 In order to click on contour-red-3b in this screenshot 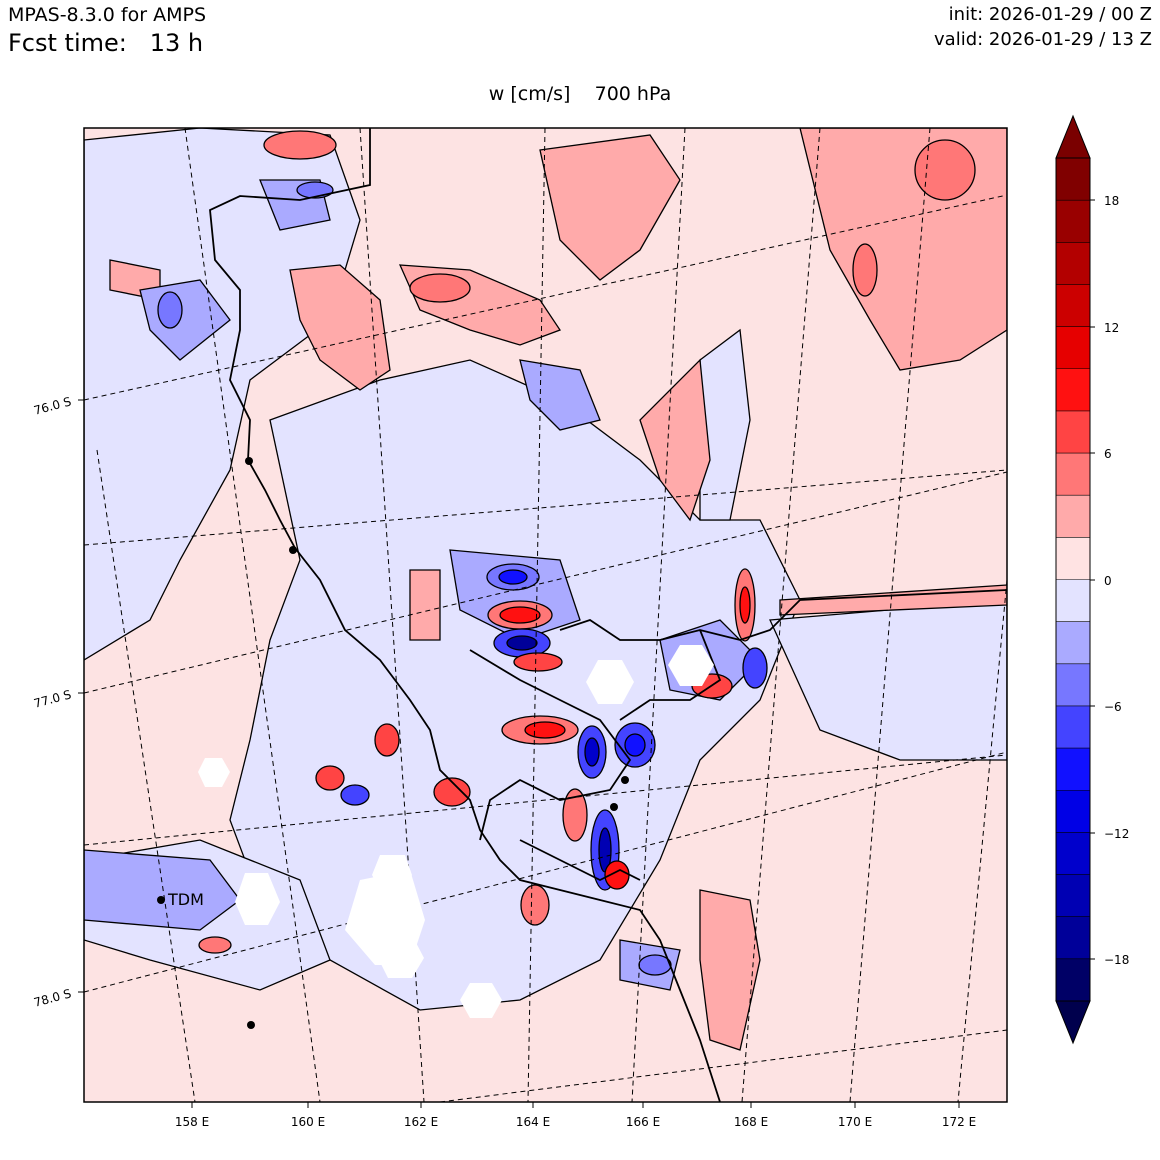, I will do `click(545, 730)`.